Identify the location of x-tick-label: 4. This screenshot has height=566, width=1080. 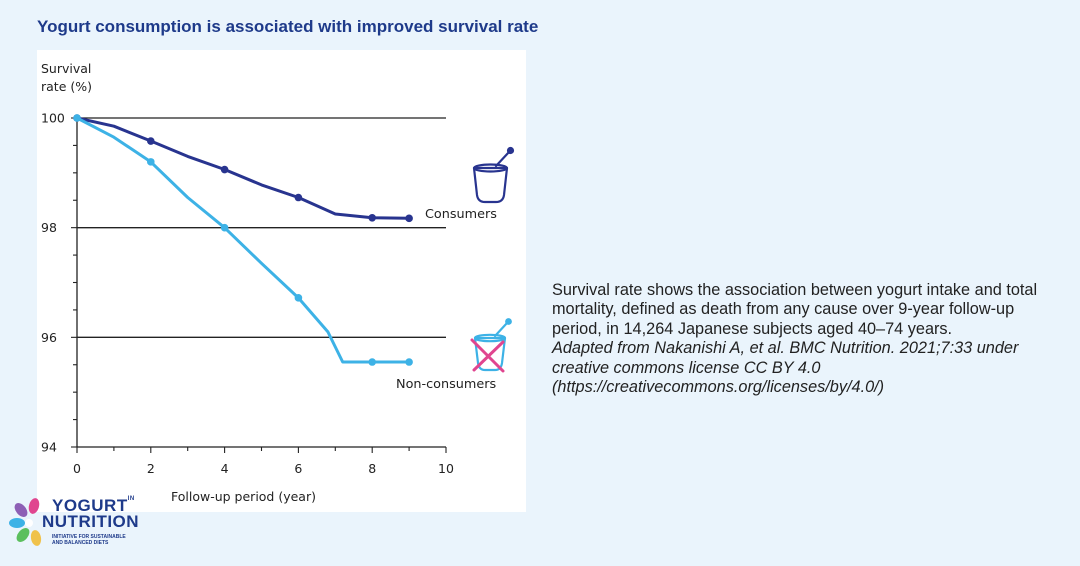
(225, 468).